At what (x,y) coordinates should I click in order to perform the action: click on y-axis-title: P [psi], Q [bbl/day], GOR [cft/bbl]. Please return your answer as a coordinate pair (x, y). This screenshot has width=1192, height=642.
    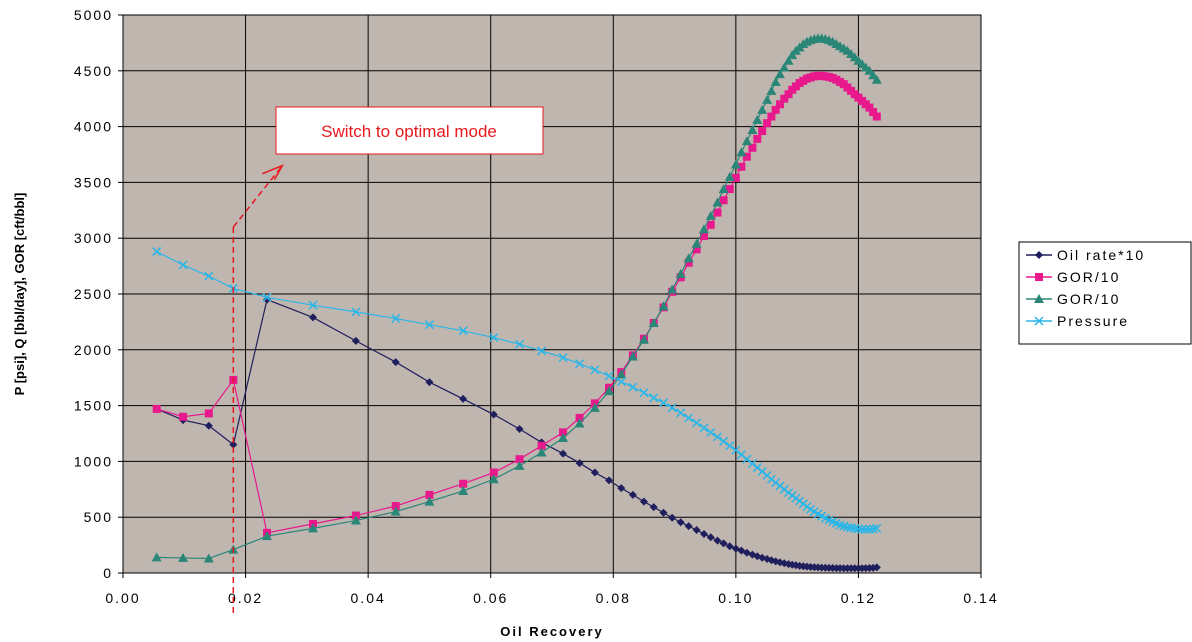
    Looking at the image, I should click on (19, 294).